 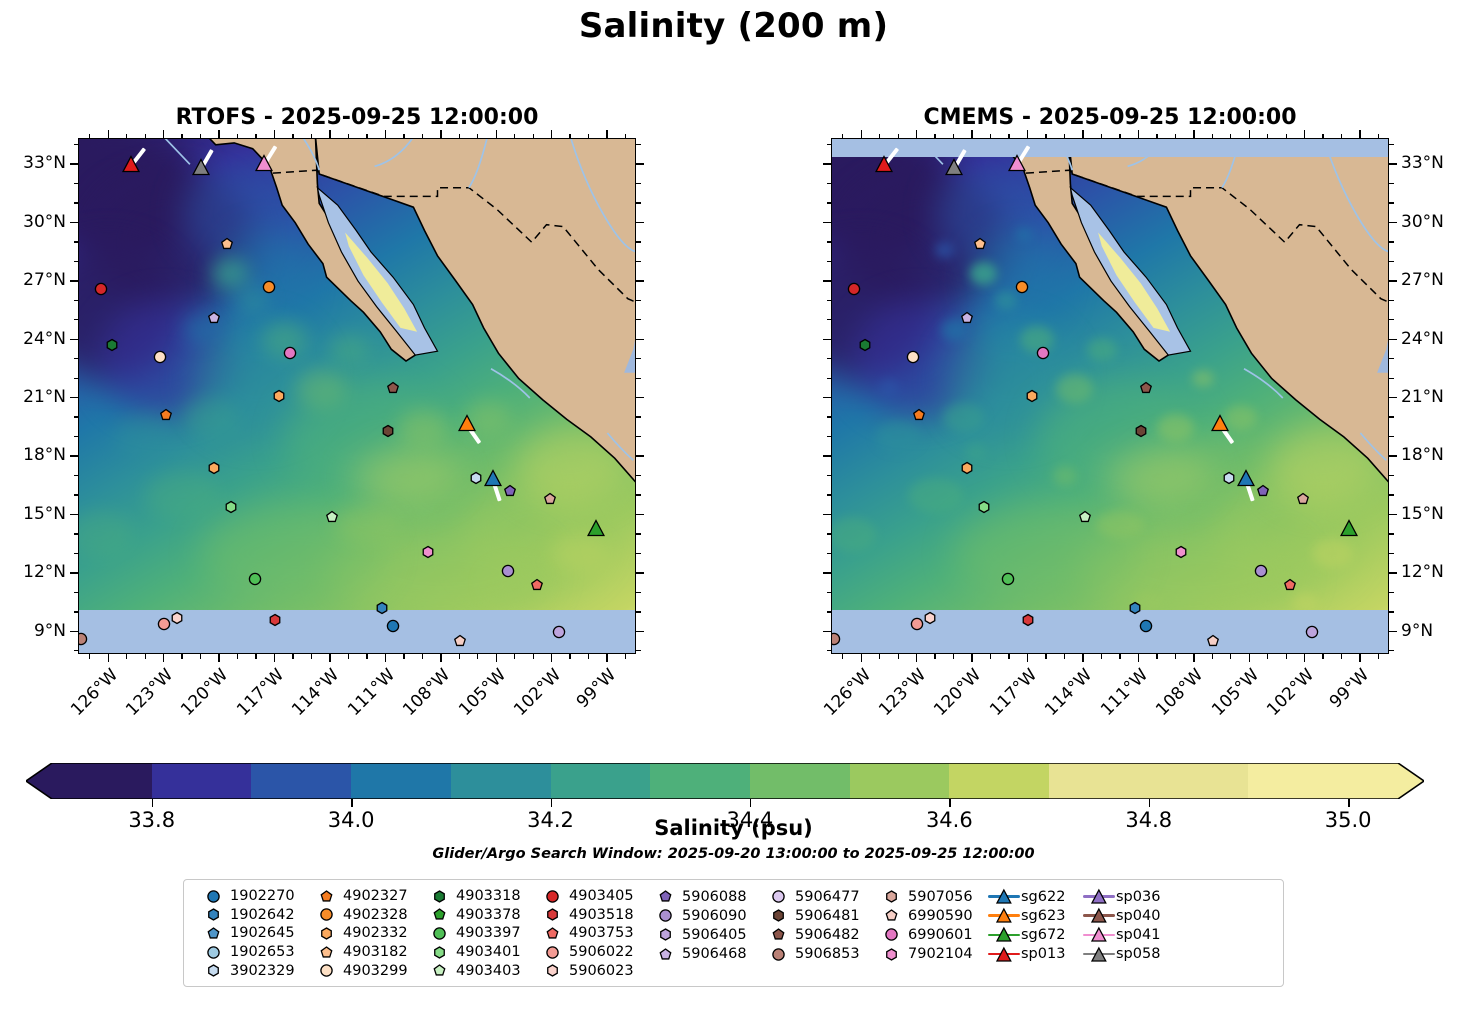 What do you see at coordinates (252, 970) in the screenshot?
I see `legend-item-3902329: 3902329` at bounding box center [252, 970].